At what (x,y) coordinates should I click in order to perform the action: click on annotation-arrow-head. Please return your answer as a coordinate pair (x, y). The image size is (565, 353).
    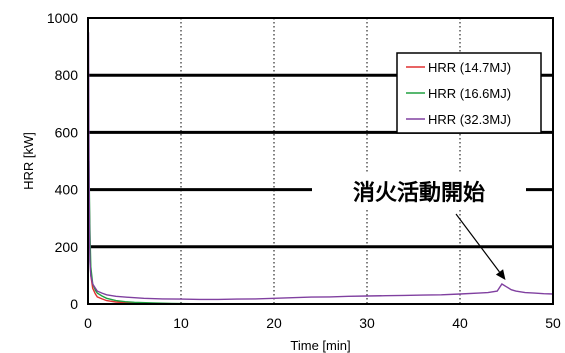
    Looking at the image, I should click on (500, 274).